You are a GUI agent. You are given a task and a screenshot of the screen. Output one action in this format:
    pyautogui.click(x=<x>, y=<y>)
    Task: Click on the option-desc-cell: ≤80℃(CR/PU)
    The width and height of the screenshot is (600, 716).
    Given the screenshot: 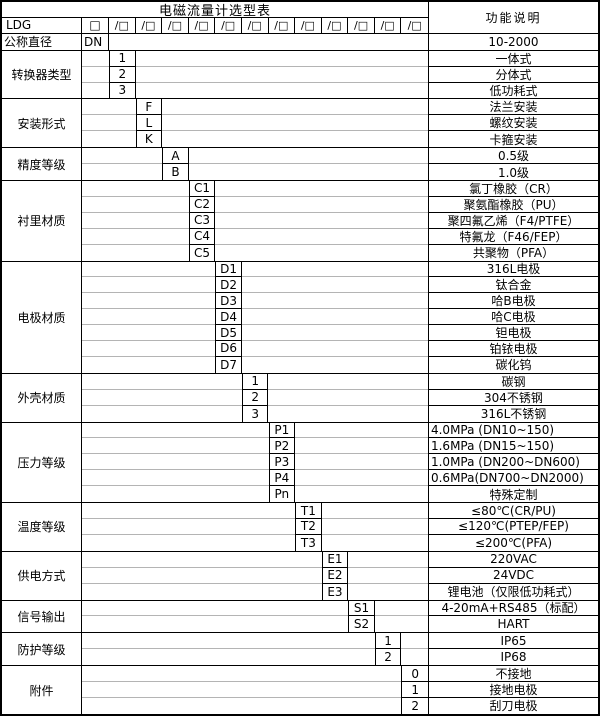 What is the action you would take?
    pyautogui.click(x=512, y=511)
    